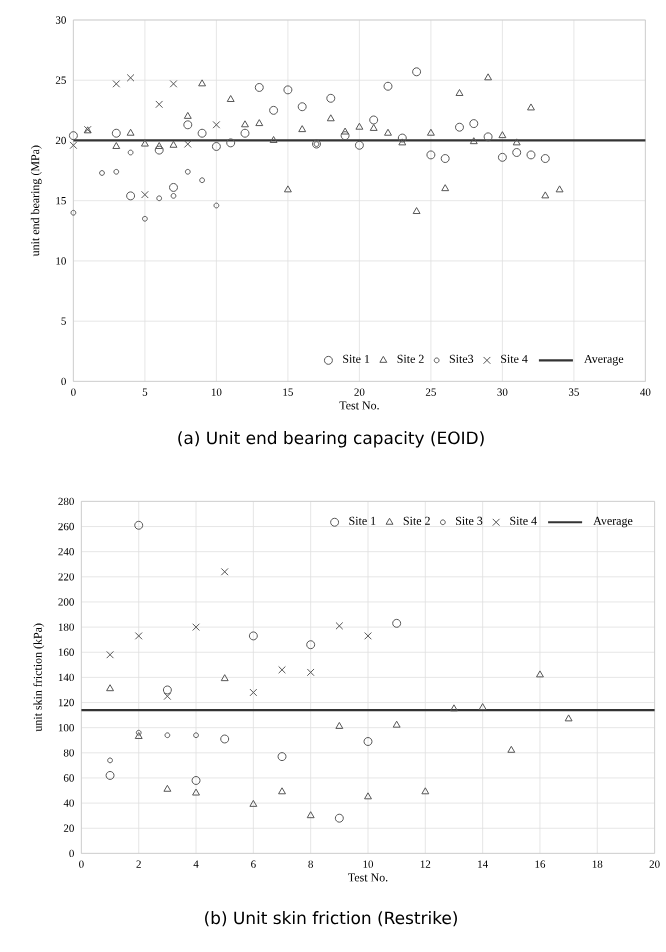  Describe the element at coordinates (330, 919) in the screenshot. I see `text: (b) Unit skin friction (Restrike)` at that location.